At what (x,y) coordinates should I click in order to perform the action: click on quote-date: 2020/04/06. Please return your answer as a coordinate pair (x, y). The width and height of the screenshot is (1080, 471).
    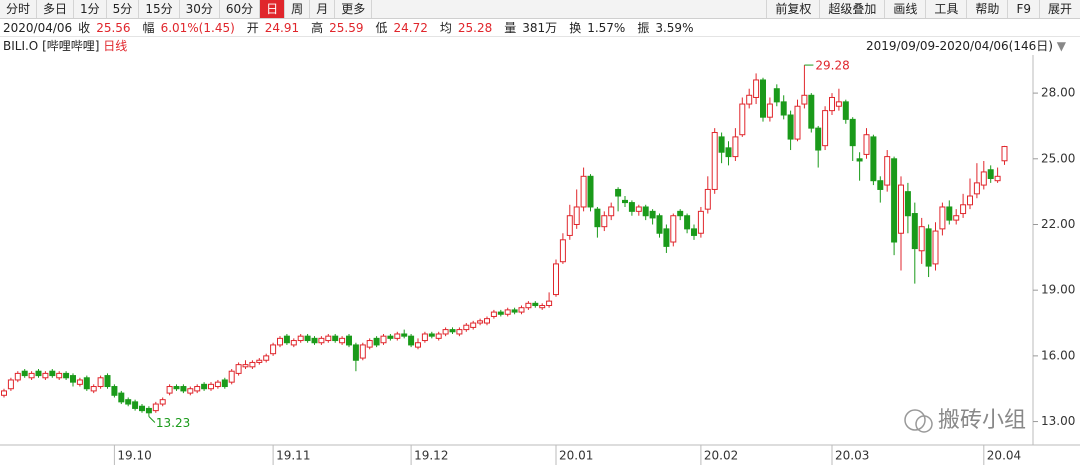
    Looking at the image, I should click on (38, 28).